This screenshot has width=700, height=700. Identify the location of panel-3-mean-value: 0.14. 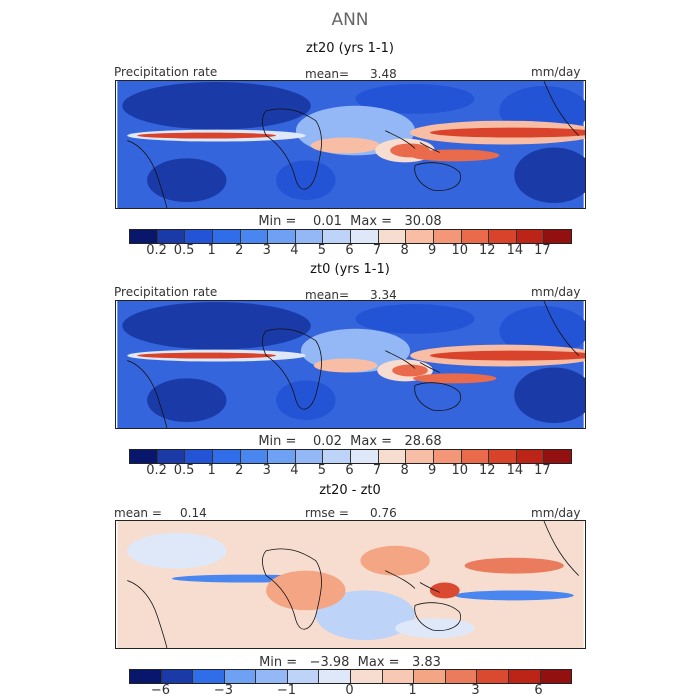
(193, 513).